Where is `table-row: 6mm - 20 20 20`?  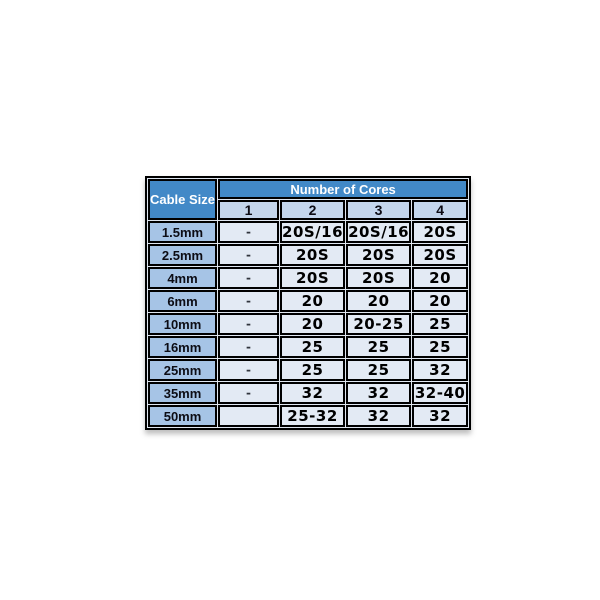 table-row: 6mm - 20 20 20 is located at coordinates (308, 301).